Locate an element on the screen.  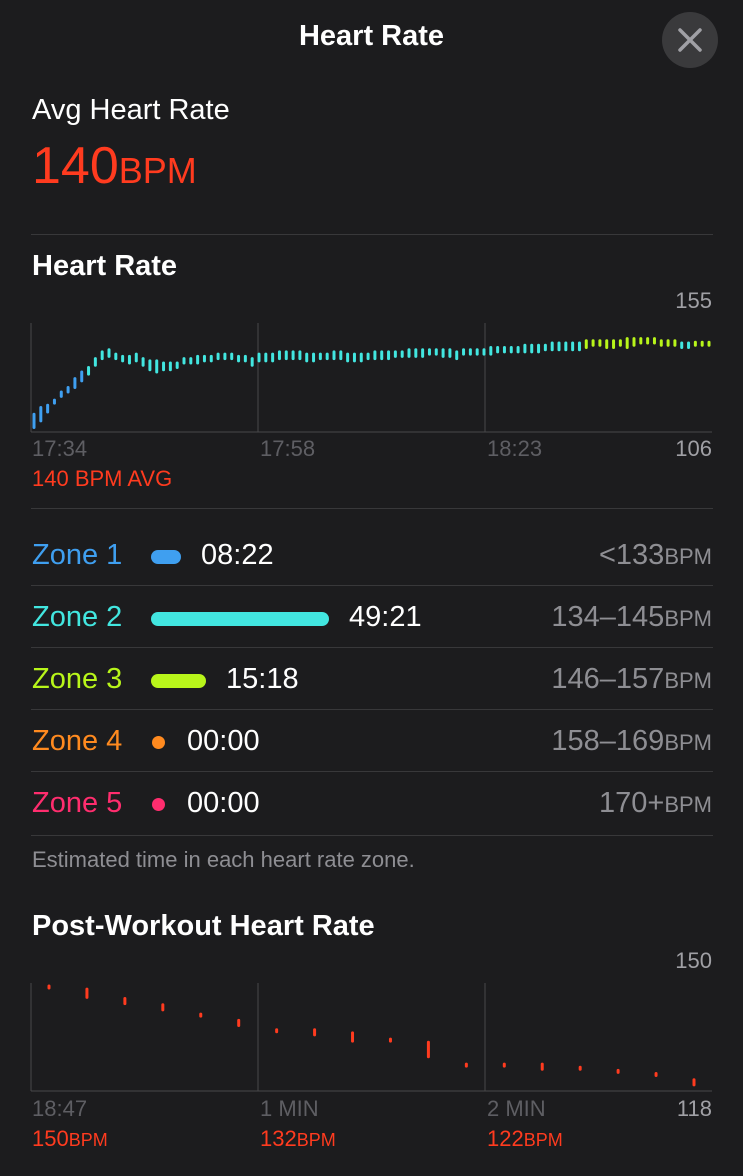
zone-4-time: 00:00 is located at coordinates (223, 741).